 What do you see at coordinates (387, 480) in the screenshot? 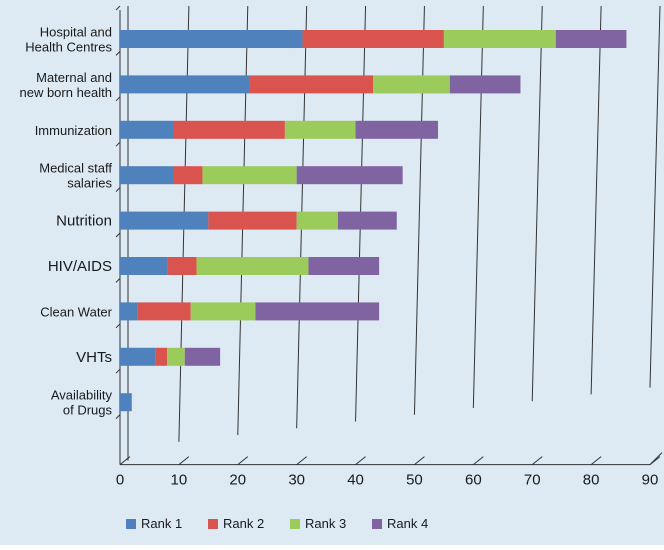
I see `x-tick-labels: 0 10 20 30 40 50 60 70 80 90` at bounding box center [387, 480].